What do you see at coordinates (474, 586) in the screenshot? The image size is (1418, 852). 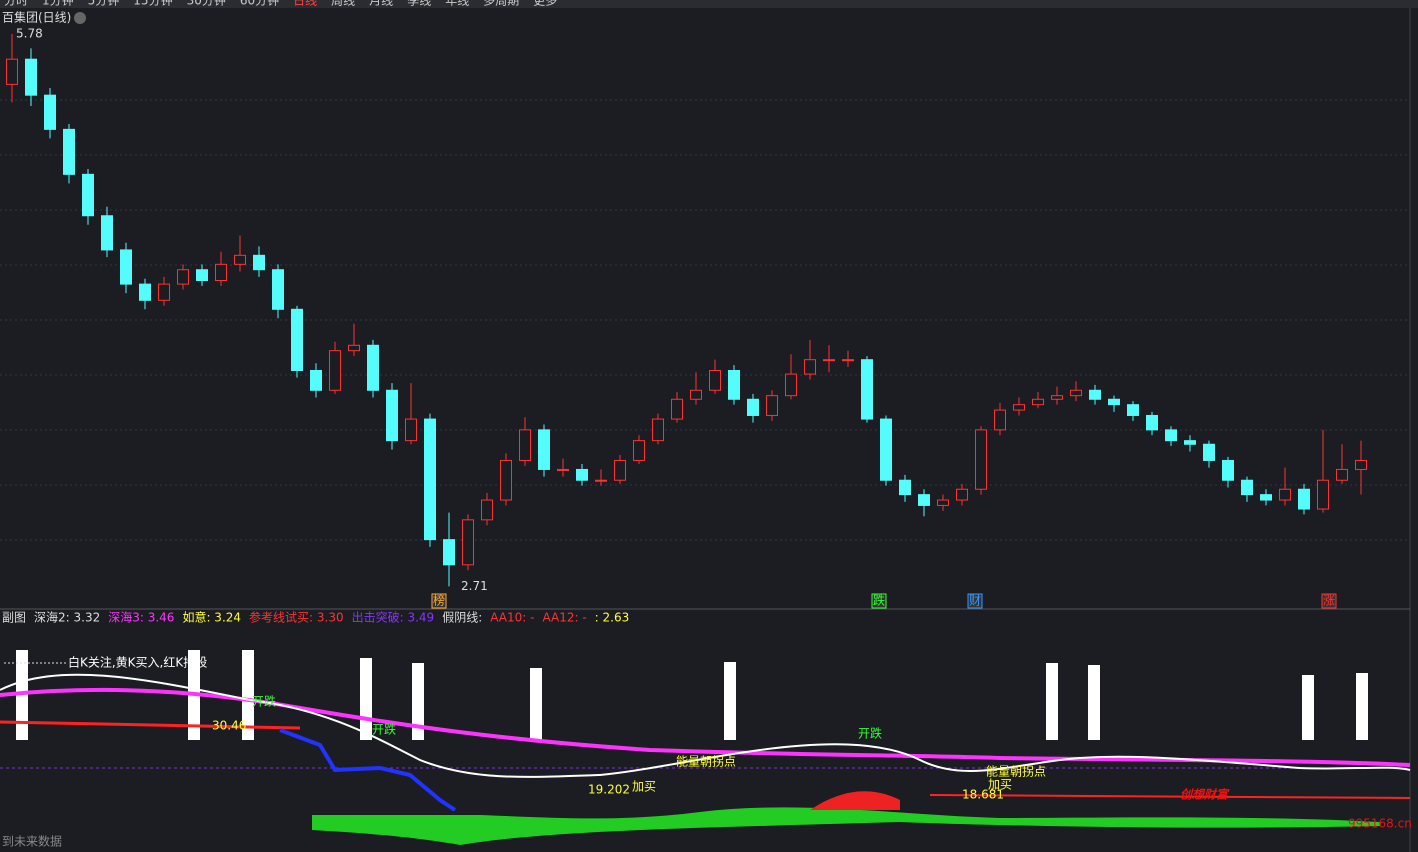 I see `min-label: 2.71` at bounding box center [474, 586].